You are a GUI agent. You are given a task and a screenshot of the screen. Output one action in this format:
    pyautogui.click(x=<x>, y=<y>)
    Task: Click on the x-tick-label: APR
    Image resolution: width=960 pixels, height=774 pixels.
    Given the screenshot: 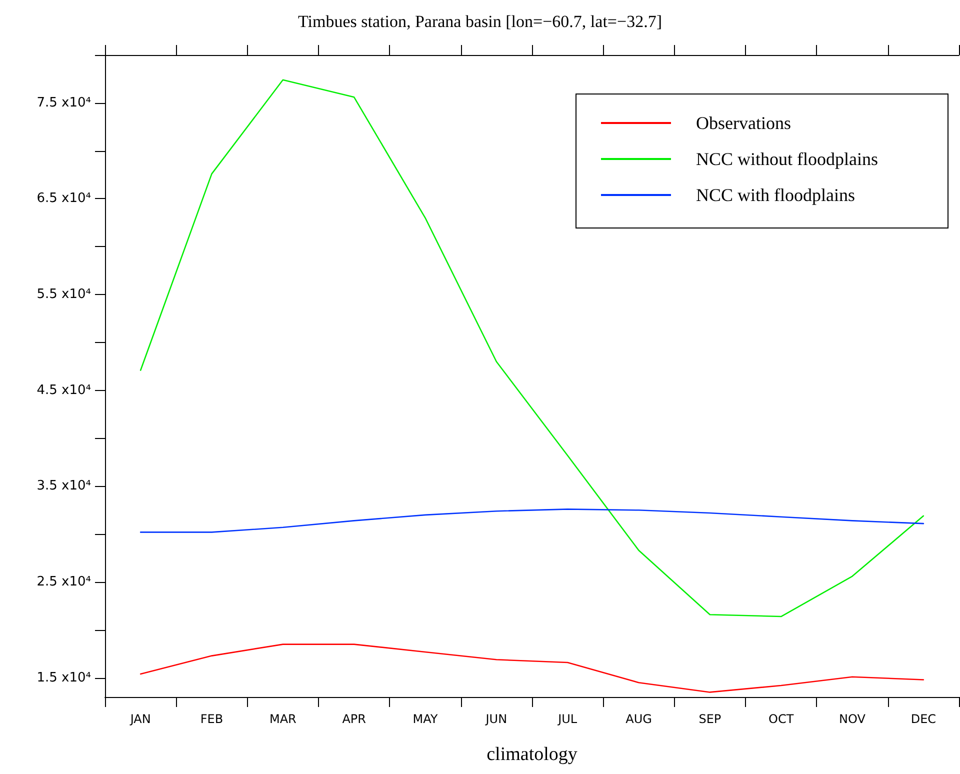 What is the action you would take?
    pyautogui.click(x=354, y=719)
    